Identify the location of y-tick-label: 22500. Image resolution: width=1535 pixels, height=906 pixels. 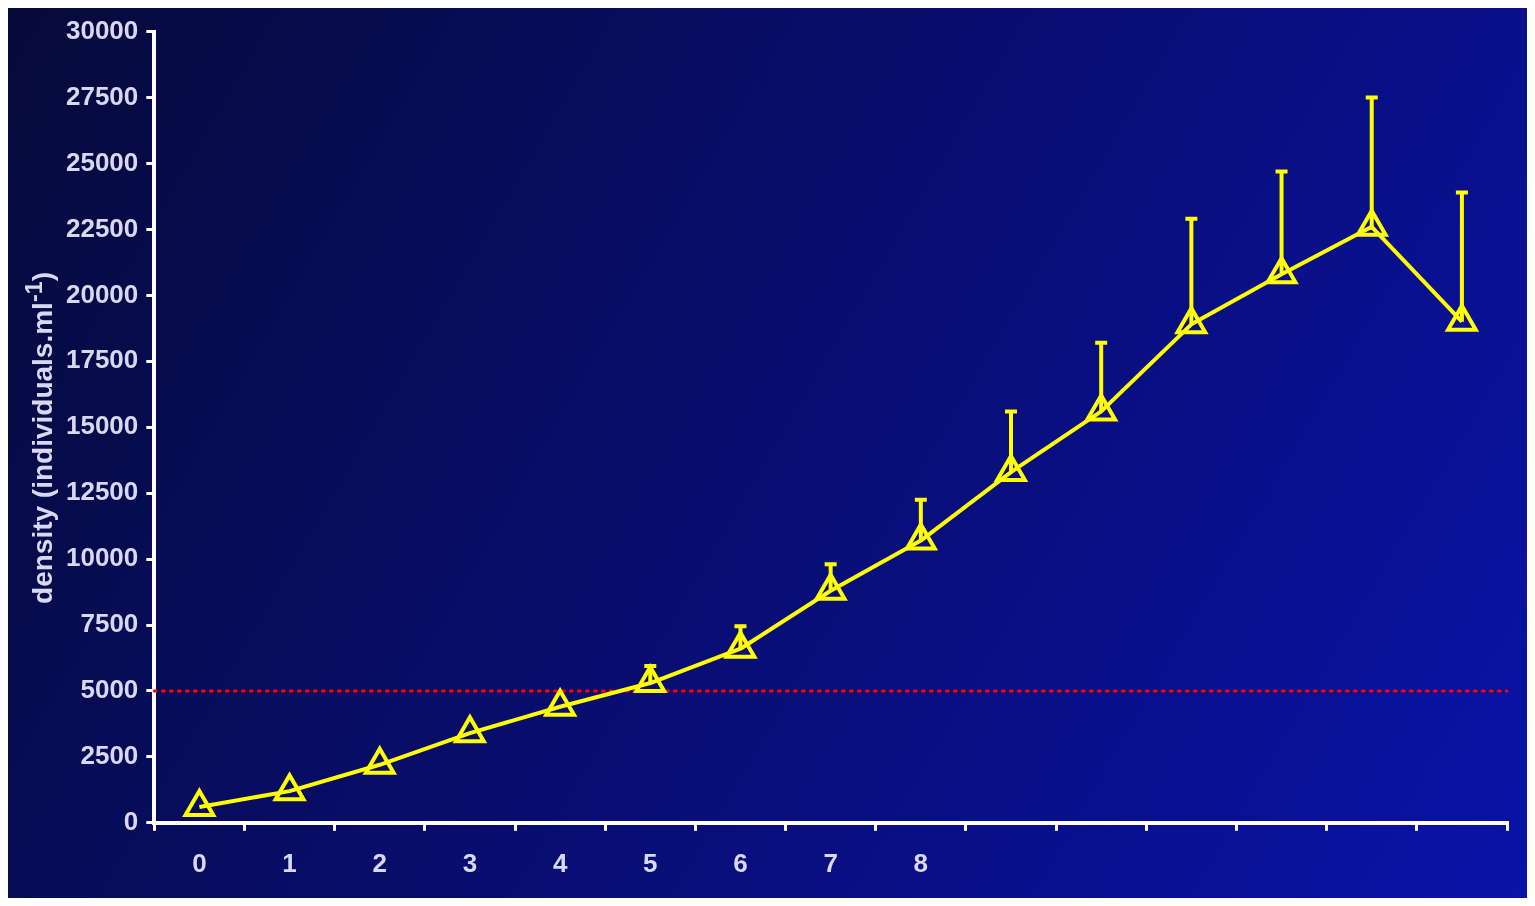
(102, 227).